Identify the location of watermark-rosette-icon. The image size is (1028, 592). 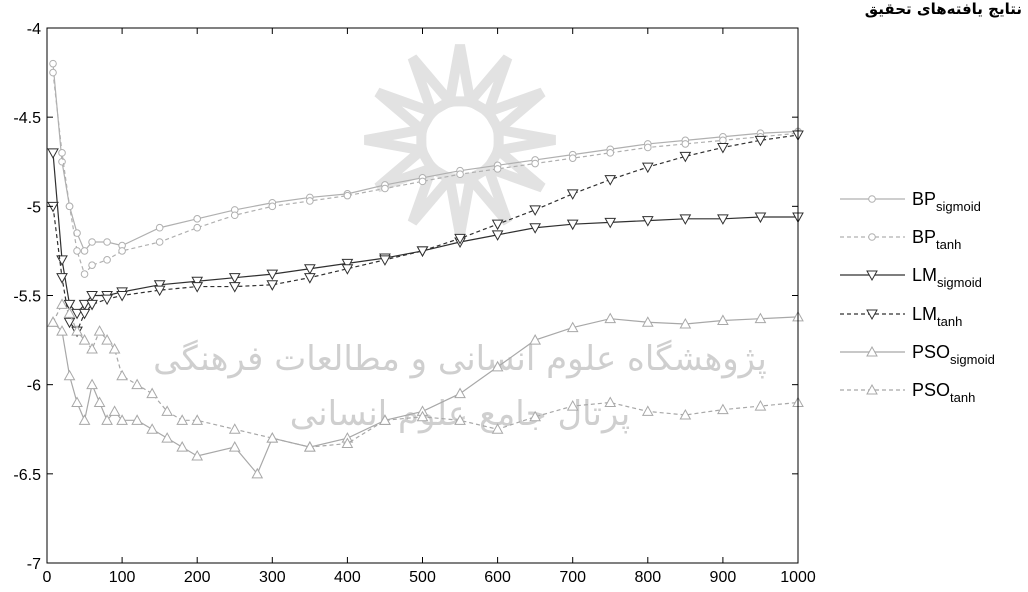
(460, 140).